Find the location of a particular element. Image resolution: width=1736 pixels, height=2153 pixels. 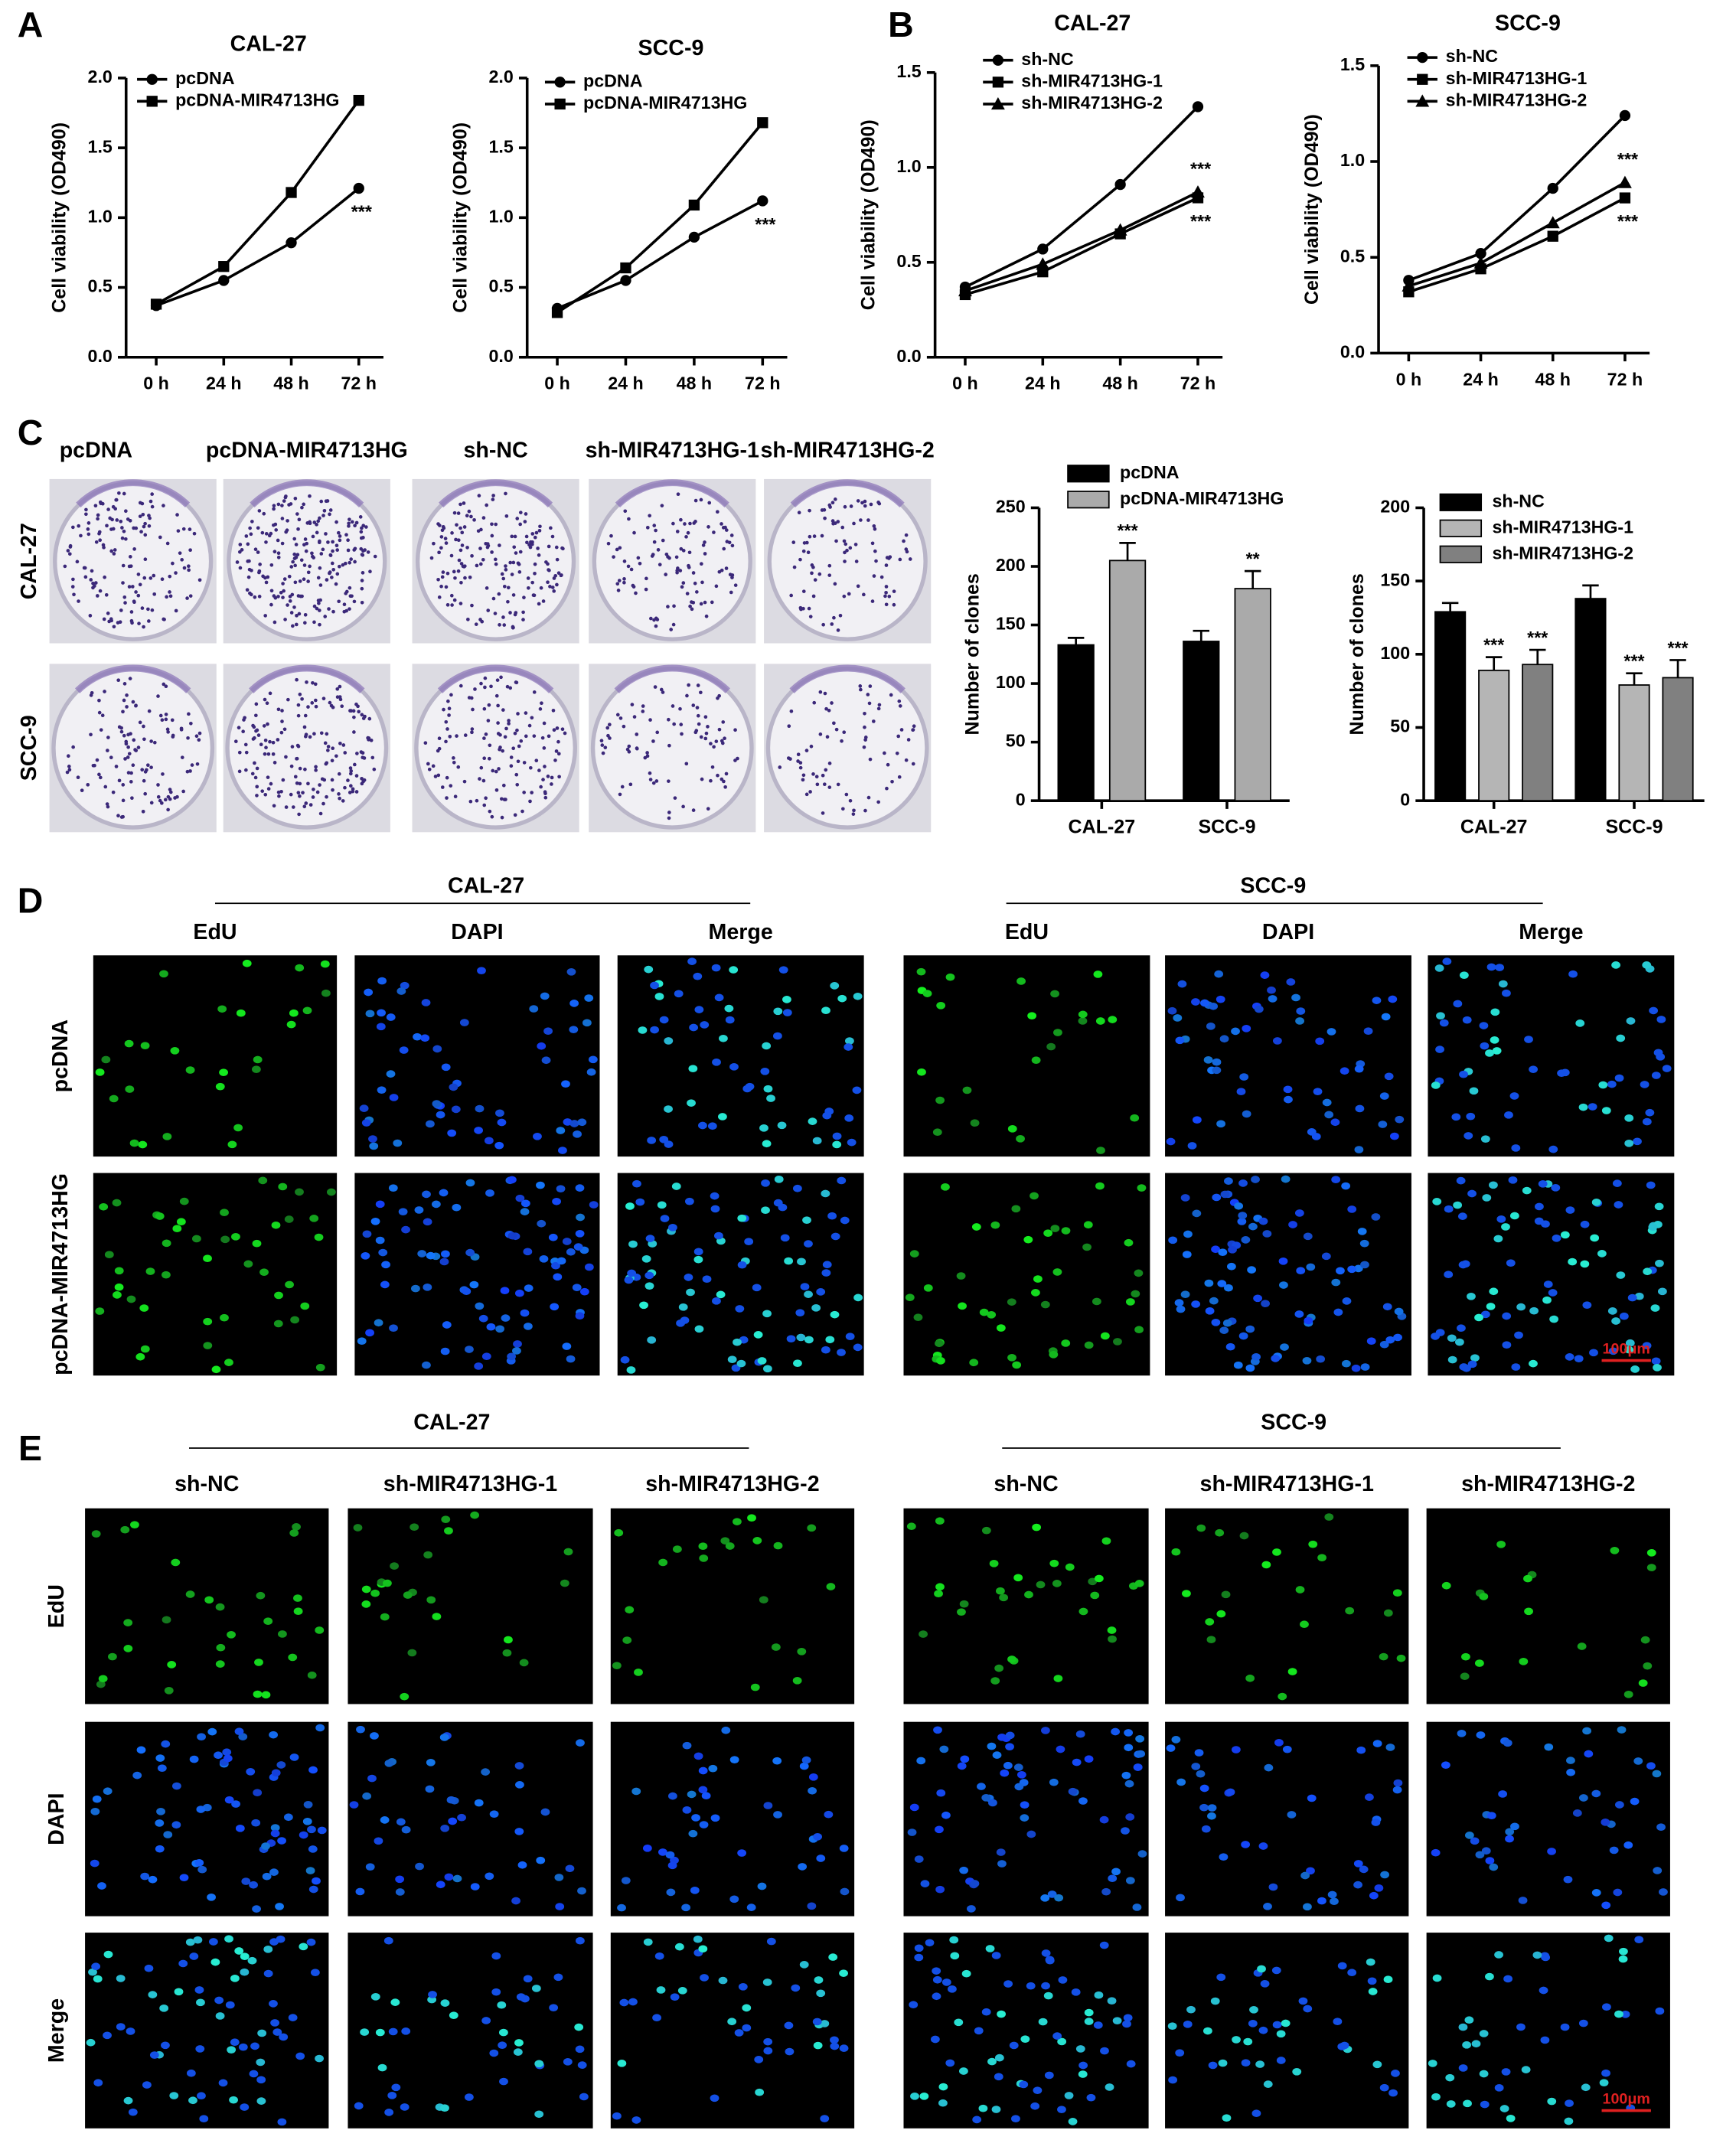

panel-letter: D is located at coordinates (31, 901).